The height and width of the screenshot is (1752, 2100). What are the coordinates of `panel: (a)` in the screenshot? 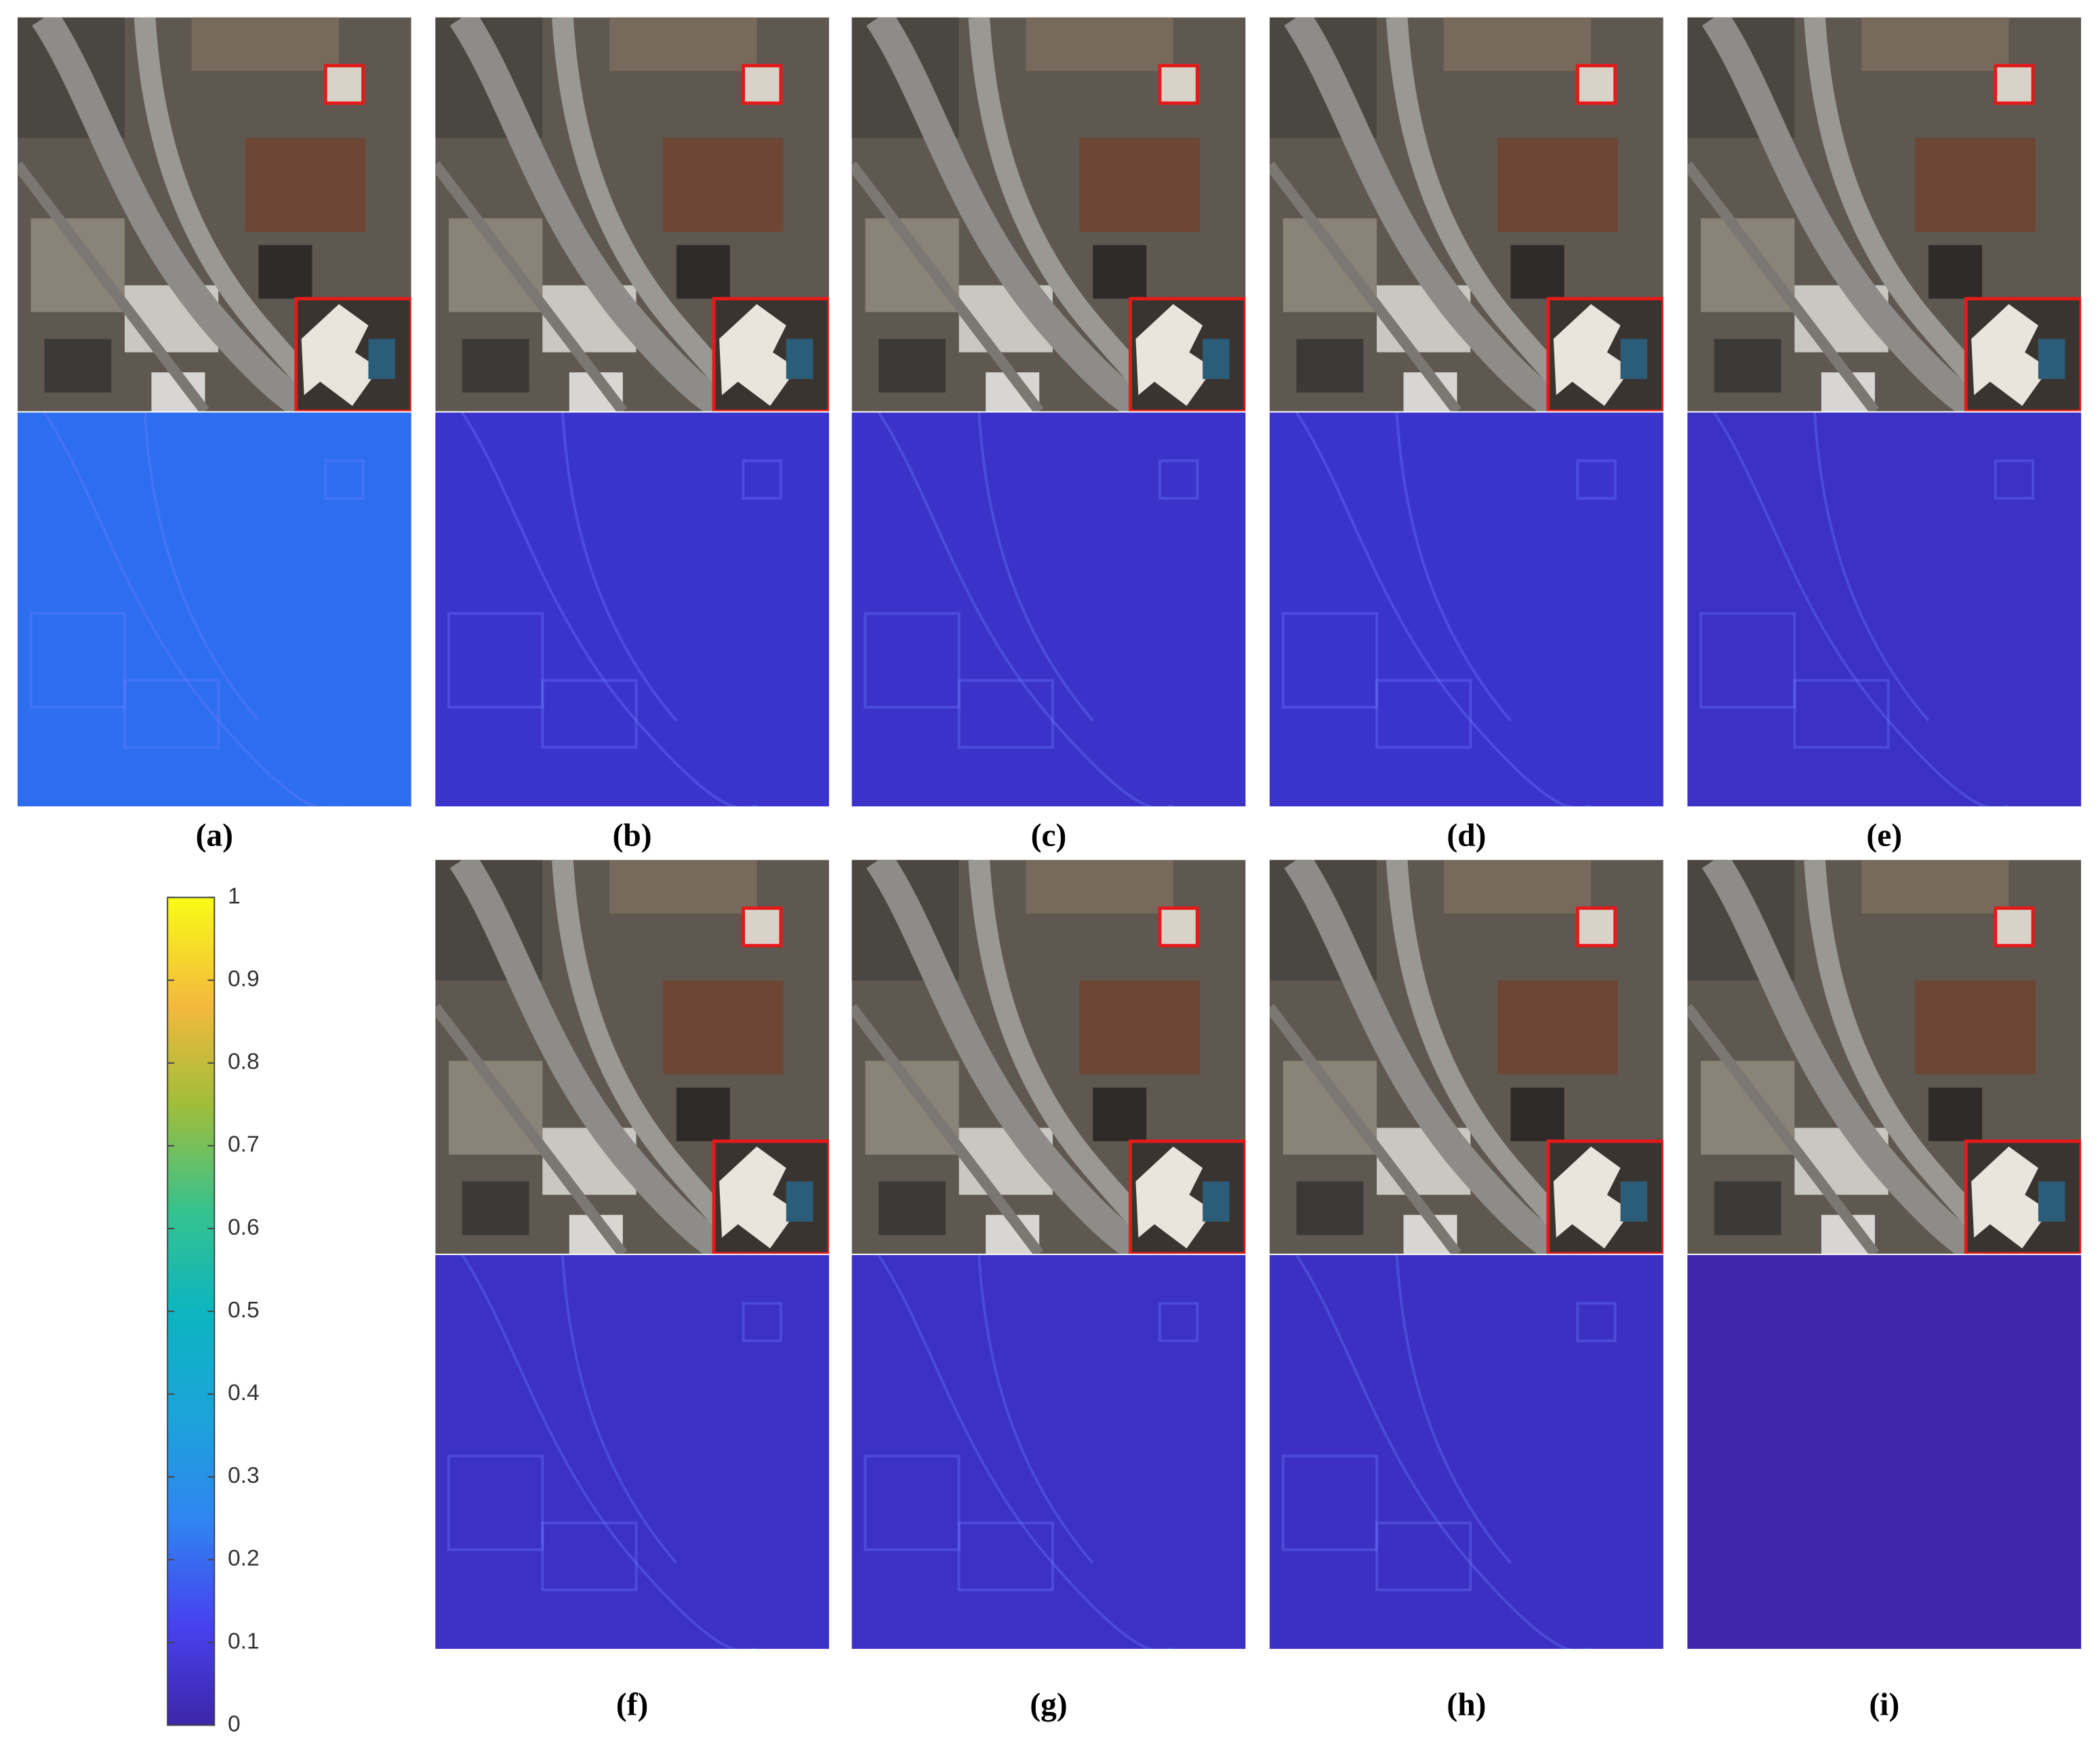 It's located at (214, 436).